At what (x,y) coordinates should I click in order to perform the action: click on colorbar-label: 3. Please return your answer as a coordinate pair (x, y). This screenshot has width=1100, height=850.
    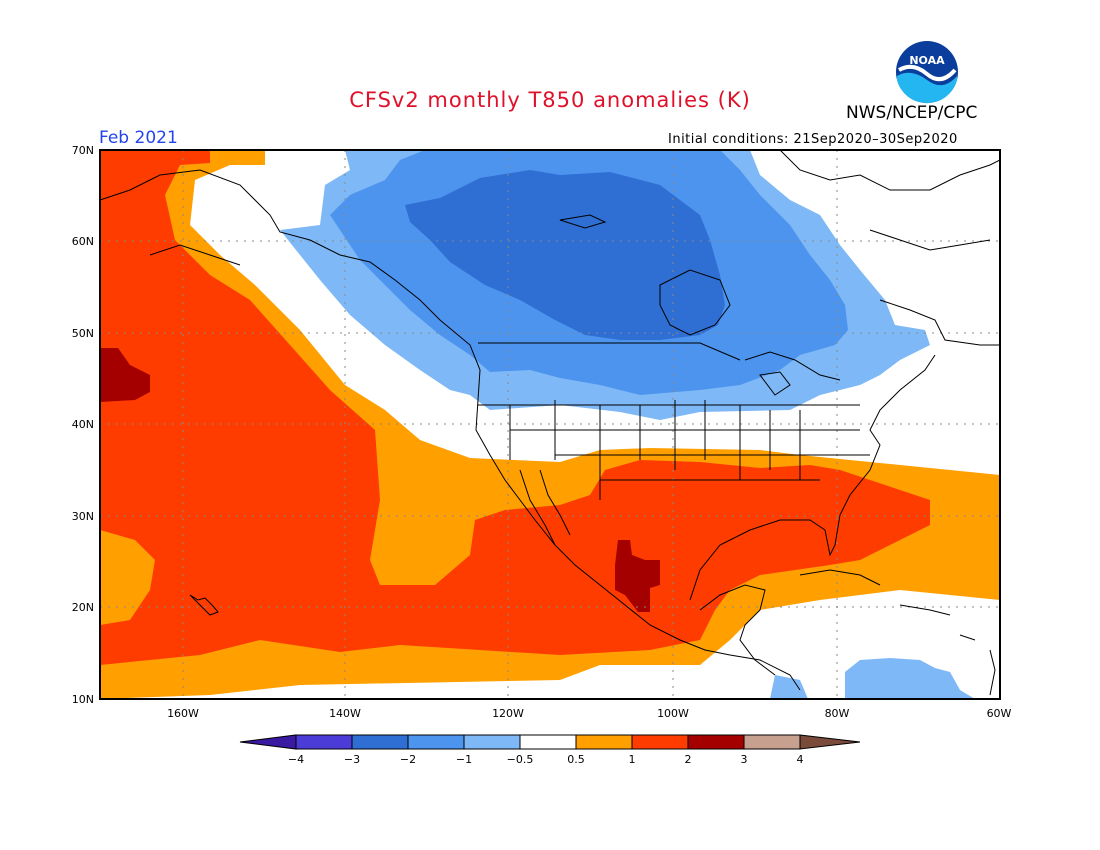
    Looking at the image, I should click on (744, 759).